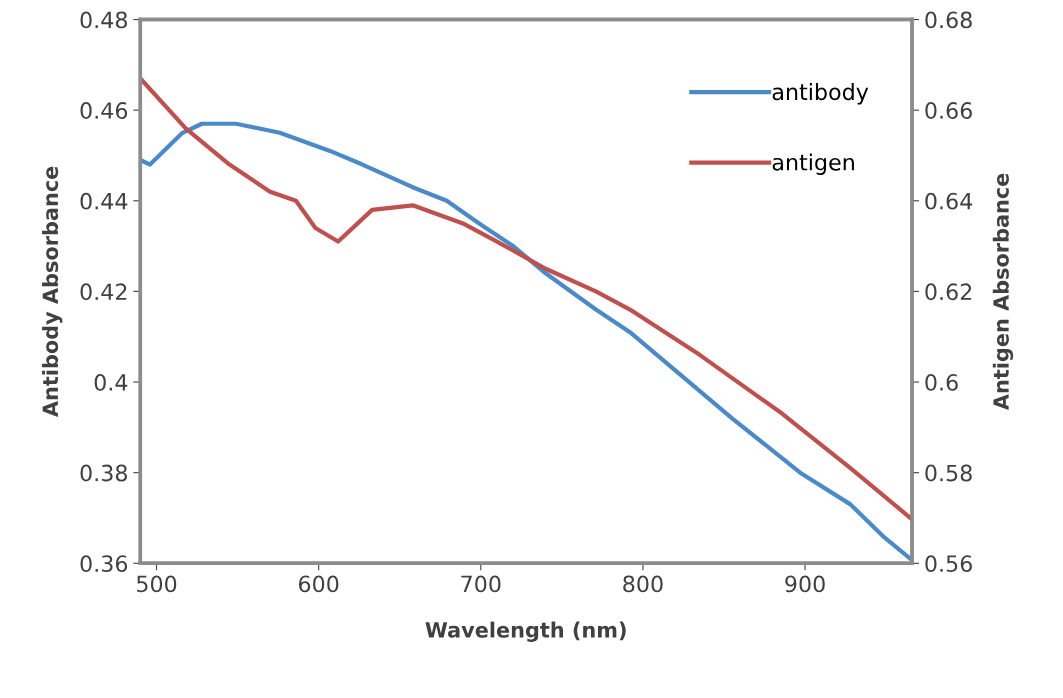  What do you see at coordinates (104, 201) in the screenshot?
I see `y-tick-label: 0.44` at bounding box center [104, 201].